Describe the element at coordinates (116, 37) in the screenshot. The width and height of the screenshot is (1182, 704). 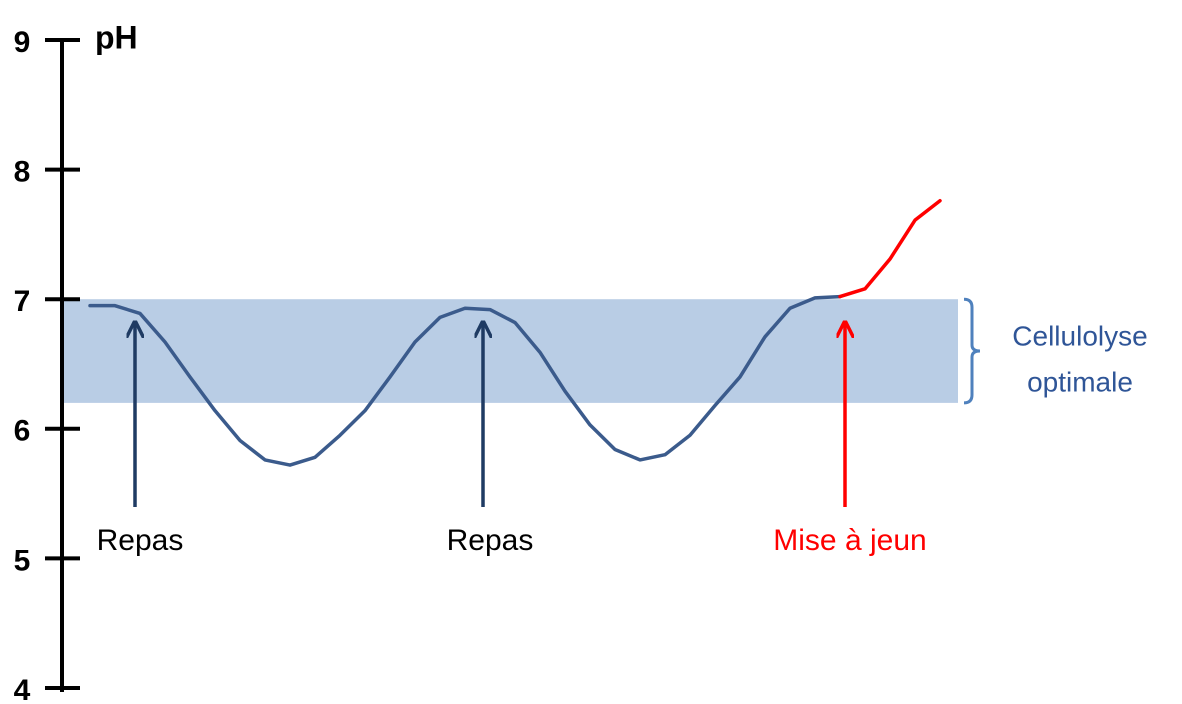
I see `y-axis-label: pH` at that location.